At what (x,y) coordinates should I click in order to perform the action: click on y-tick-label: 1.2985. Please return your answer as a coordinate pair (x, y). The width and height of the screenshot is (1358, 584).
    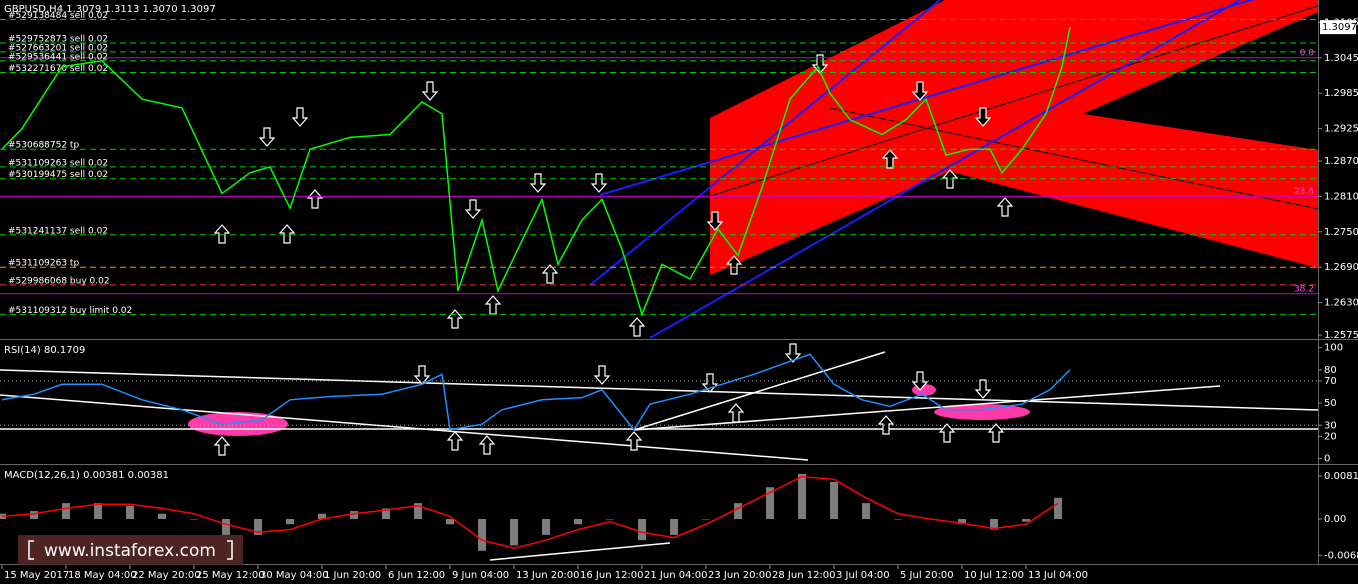
    Looking at the image, I should click on (1341, 93).